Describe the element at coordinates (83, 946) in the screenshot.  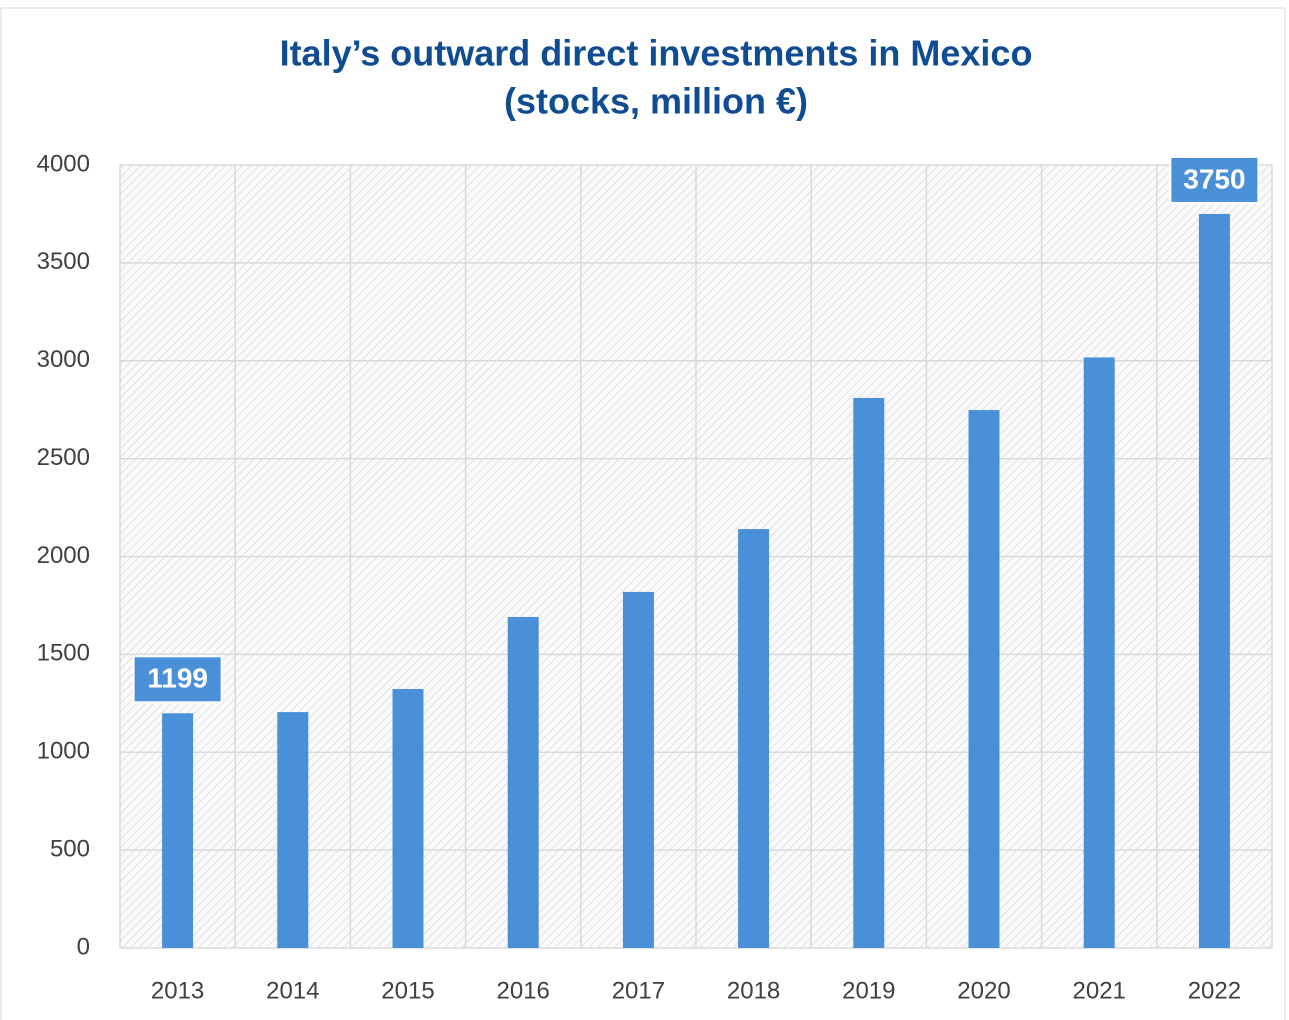
I see `y-tick-label: 0` at that location.